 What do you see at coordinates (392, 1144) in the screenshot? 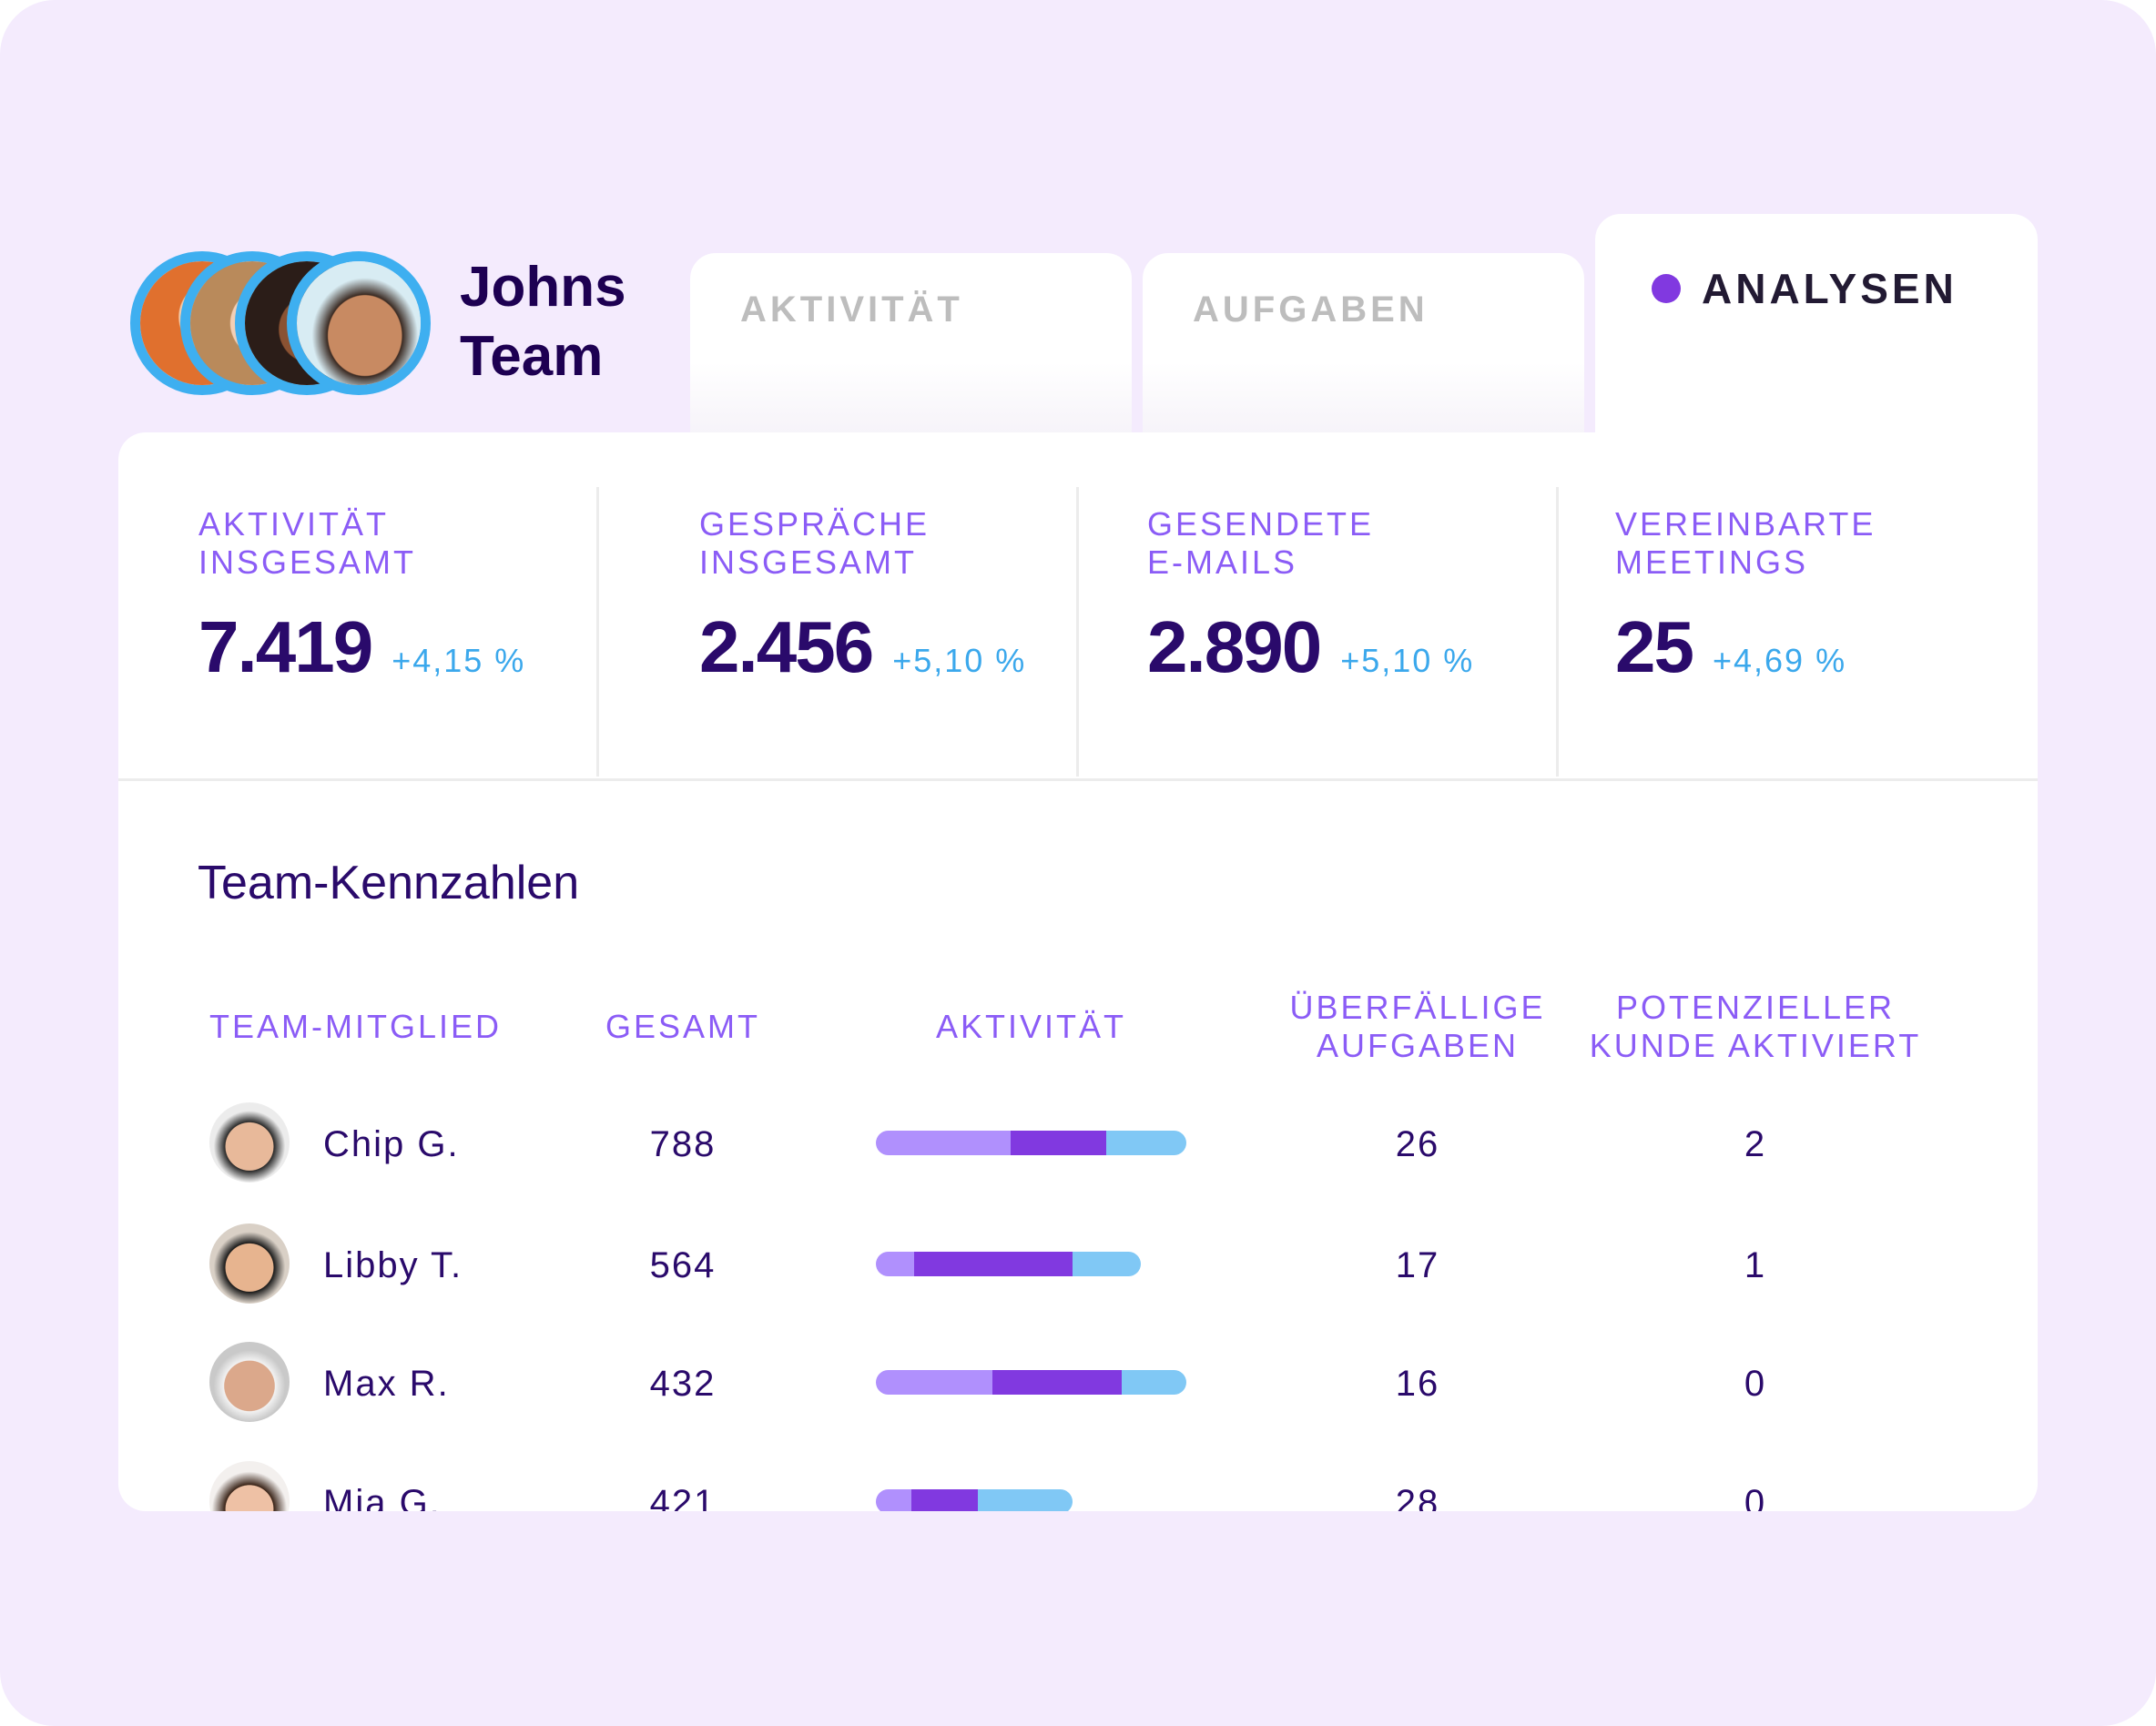
I see `member-name: Chip G.` at bounding box center [392, 1144].